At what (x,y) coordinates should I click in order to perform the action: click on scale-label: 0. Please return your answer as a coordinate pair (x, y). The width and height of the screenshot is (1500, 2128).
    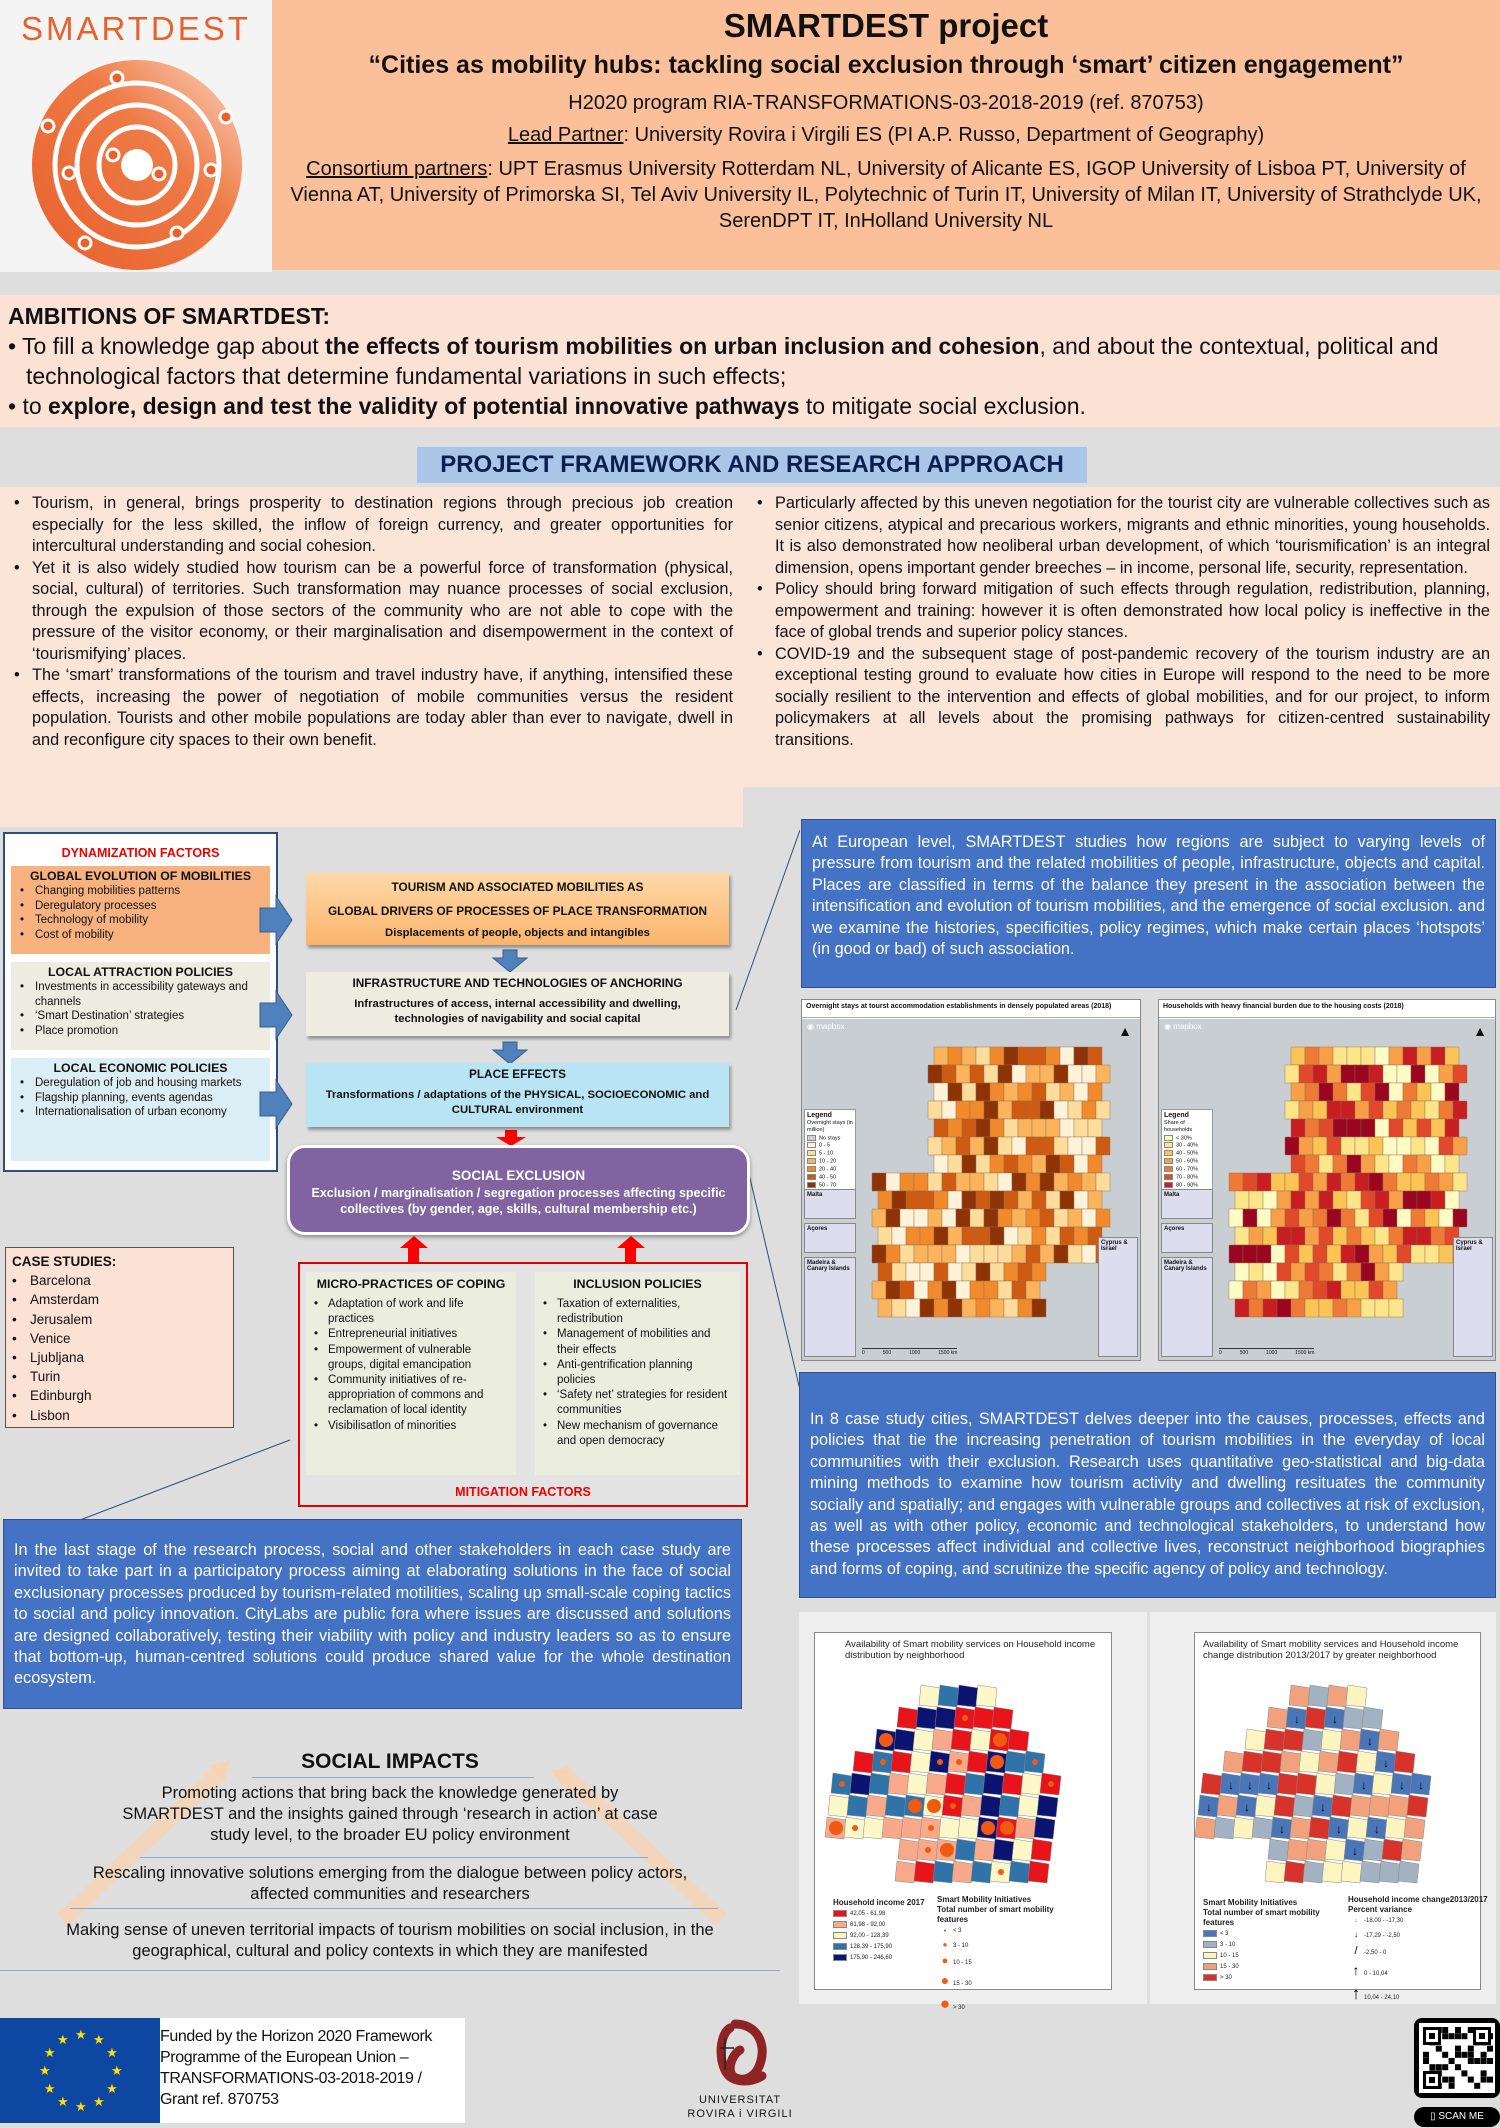
    Looking at the image, I should click on (1220, 1353).